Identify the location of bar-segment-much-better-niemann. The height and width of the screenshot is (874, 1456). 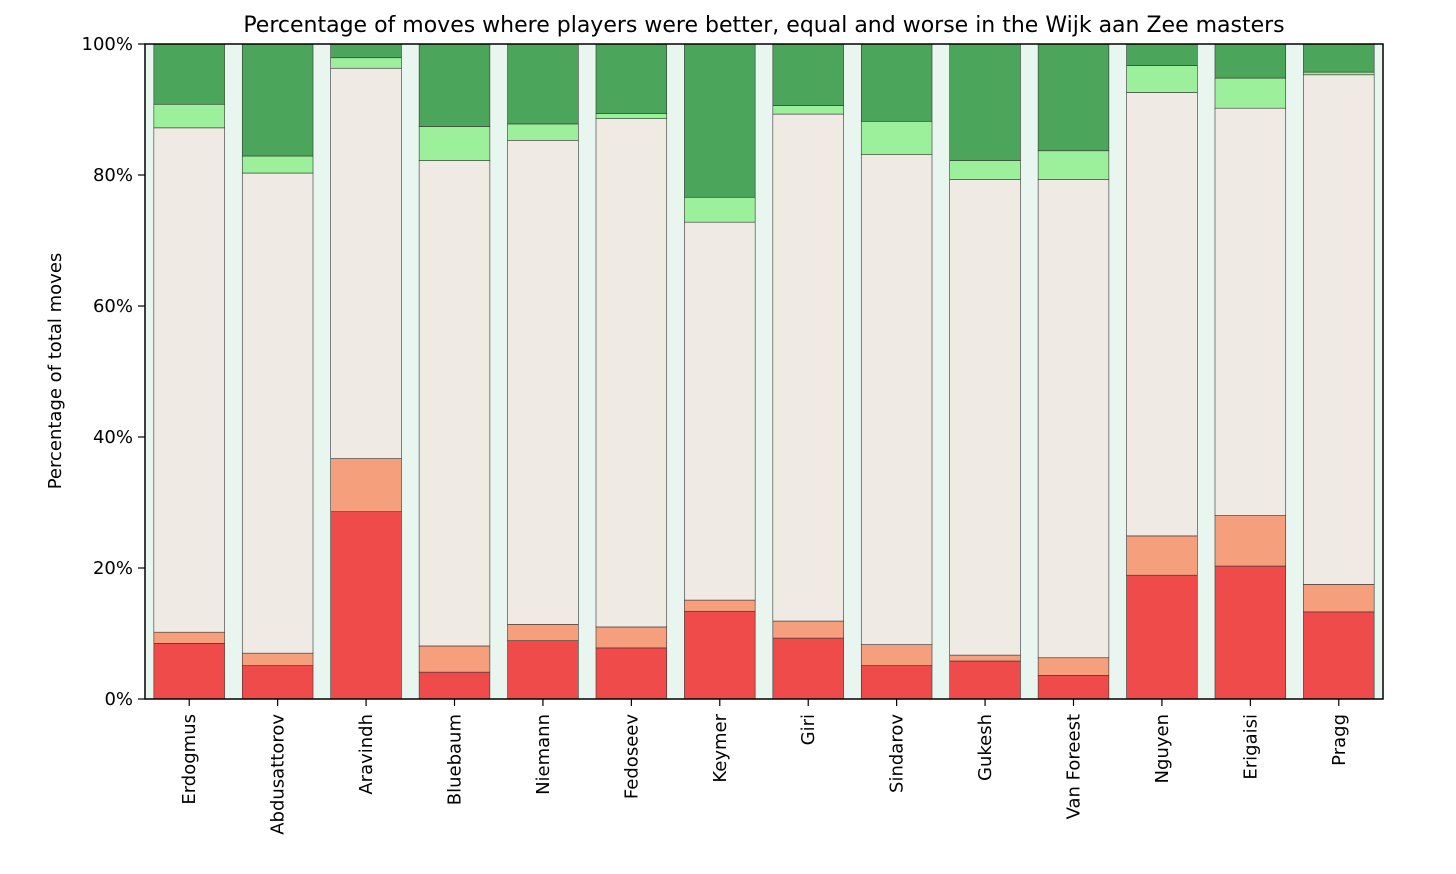
(543, 84).